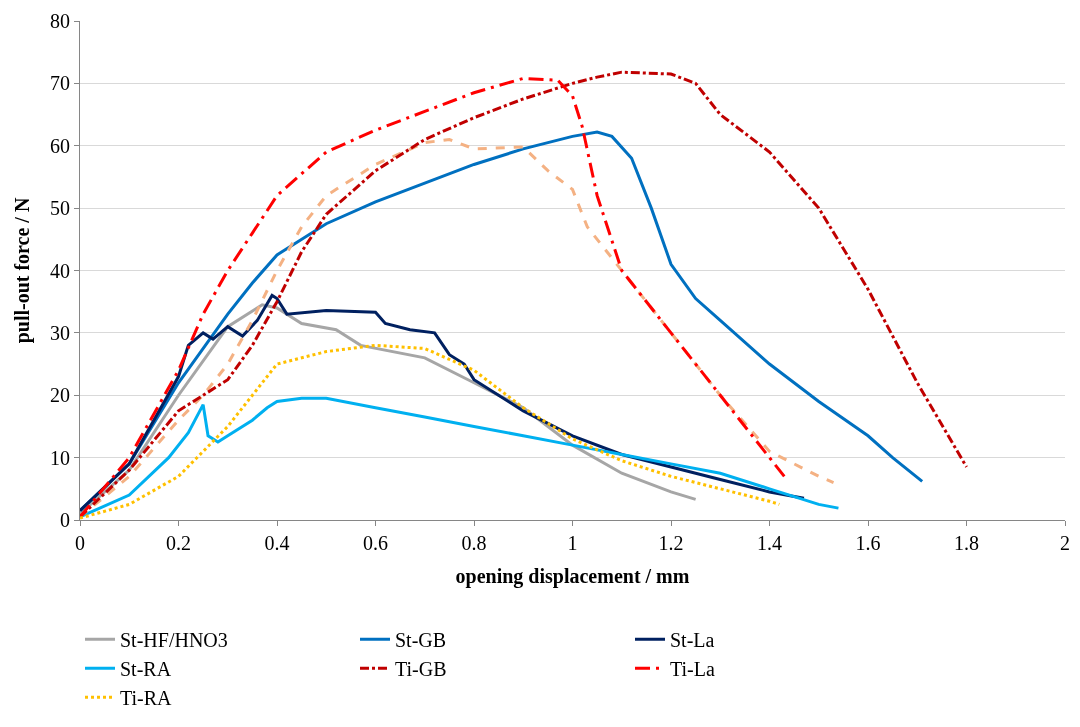 The height and width of the screenshot is (727, 1080). Describe the element at coordinates (421, 669) in the screenshot. I see `legend-label: Ti-GB` at that location.